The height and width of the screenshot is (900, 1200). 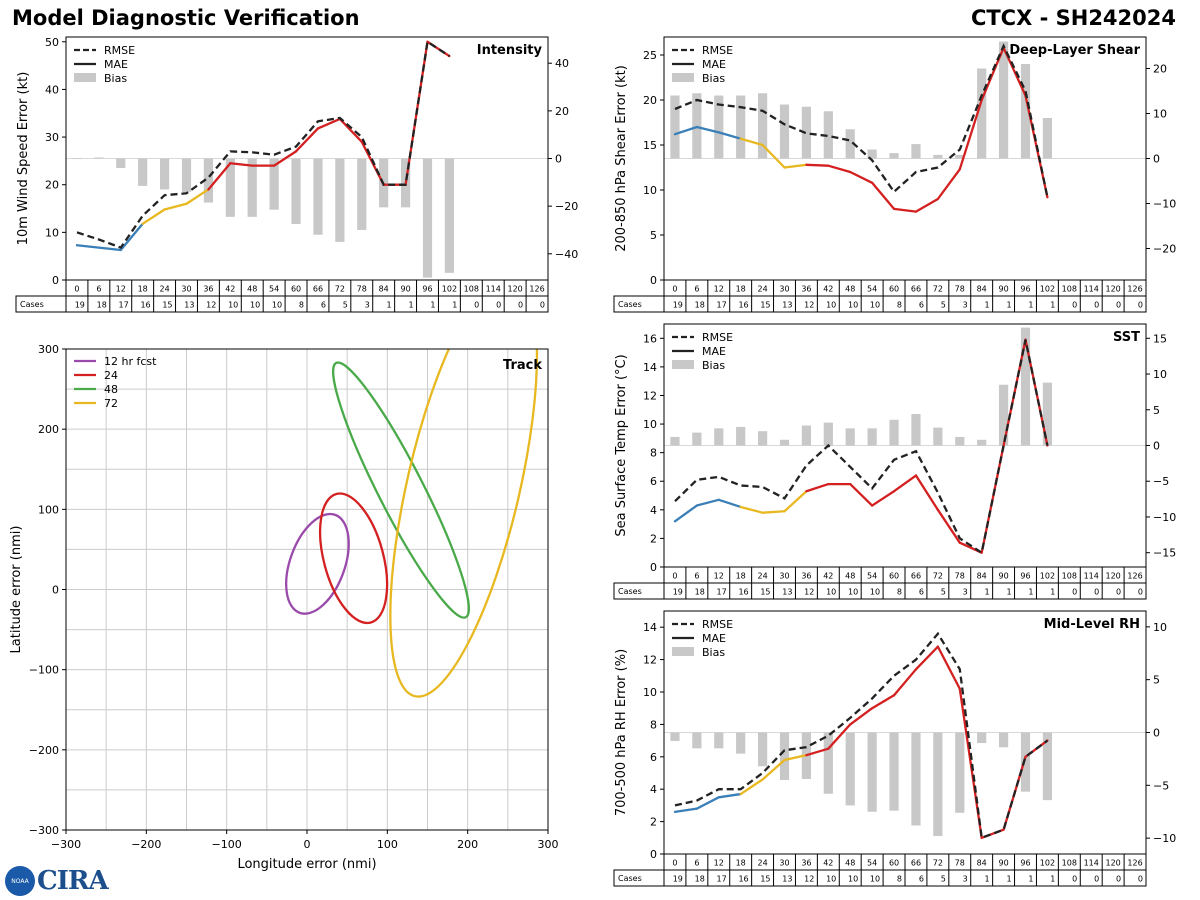 I want to click on rh-ytick-right-label: −5, so click(x=1161, y=785).